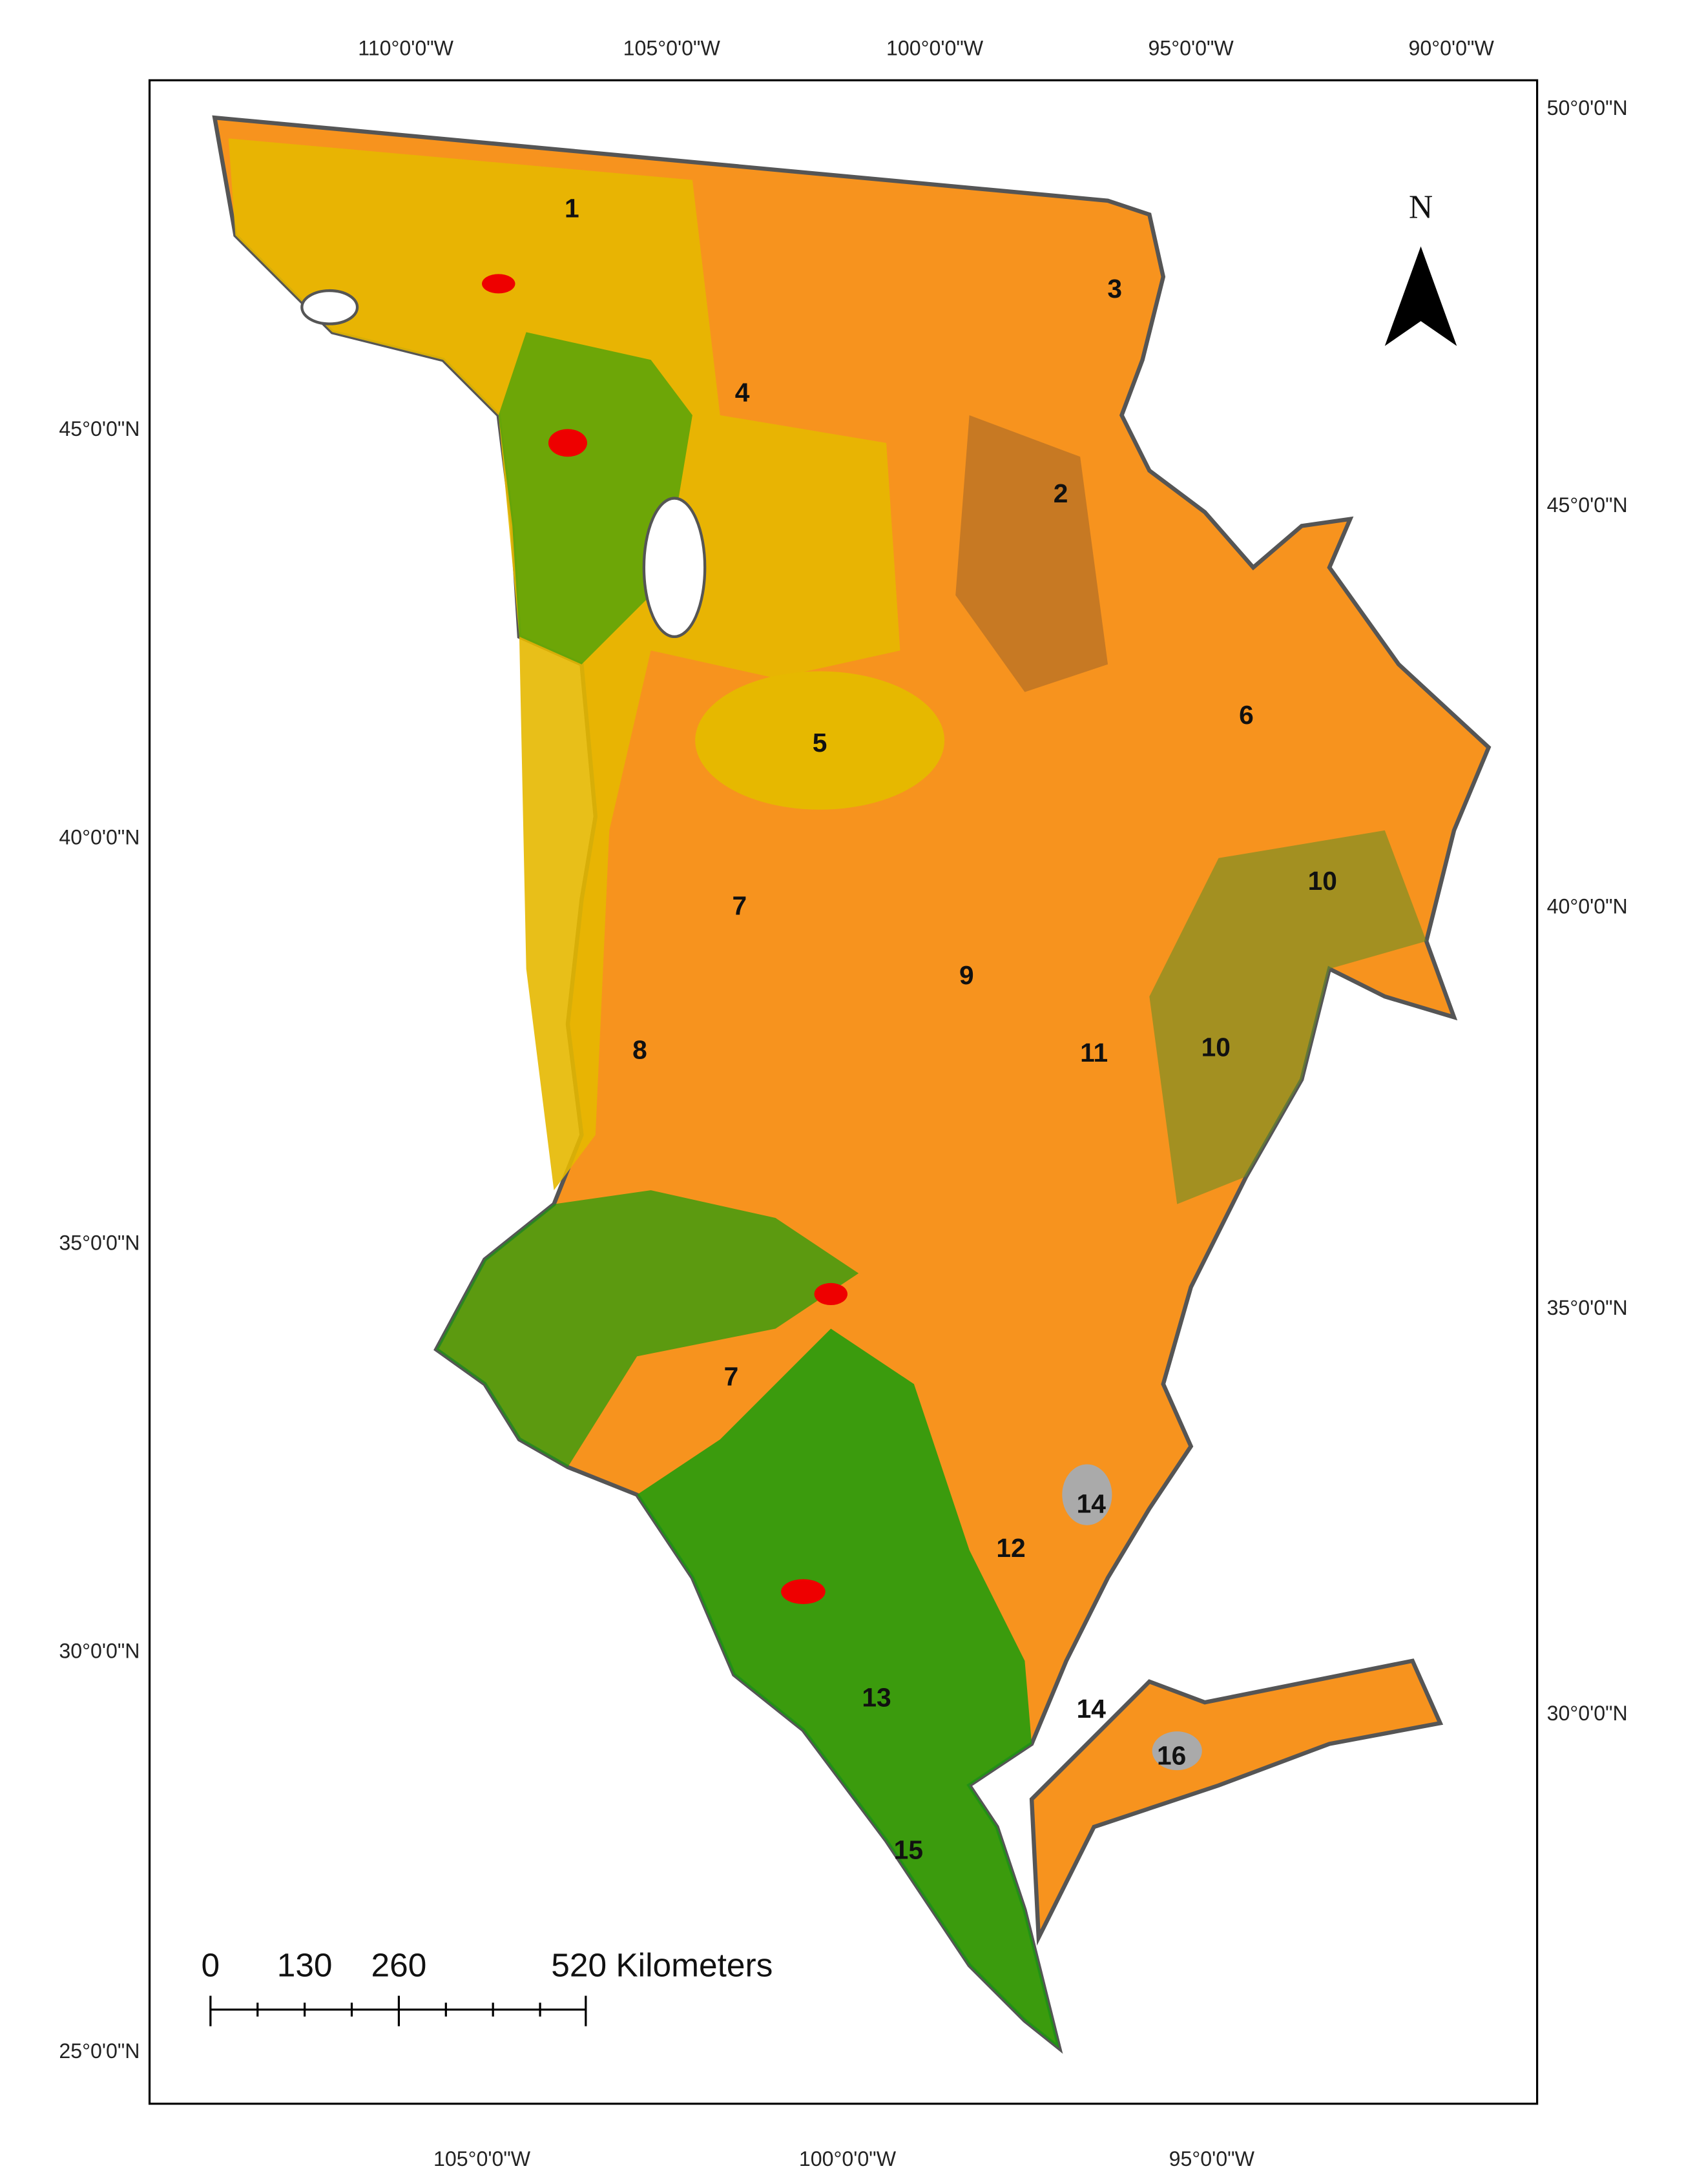 This screenshot has width=1695, height=2184. What do you see at coordinates (966, 975) in the screenshot?
I see `region-label: 9` at bounding box center [966, 975].